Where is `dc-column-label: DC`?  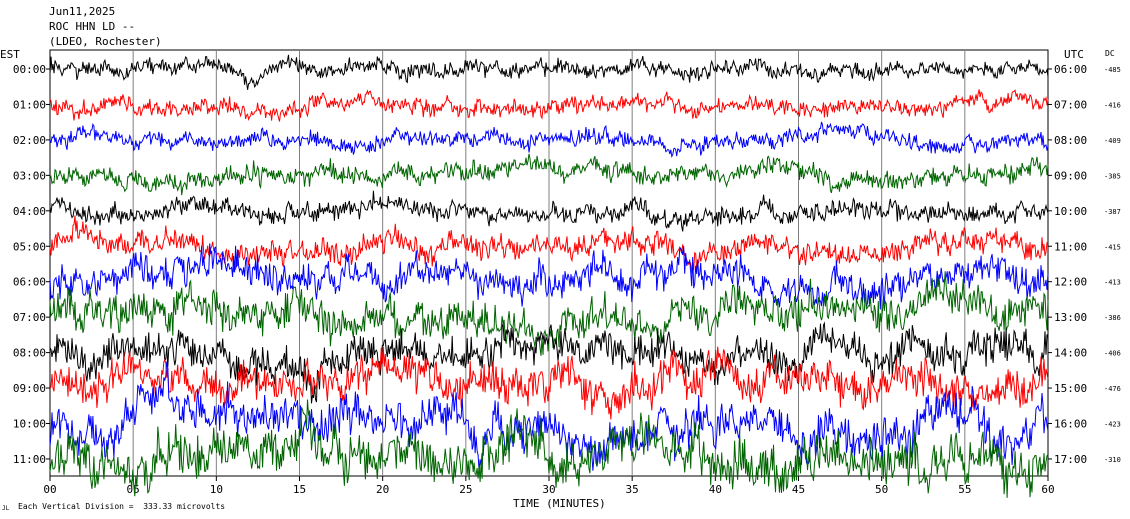
dc-column-label: DC is located at coordinates (1110, 53).